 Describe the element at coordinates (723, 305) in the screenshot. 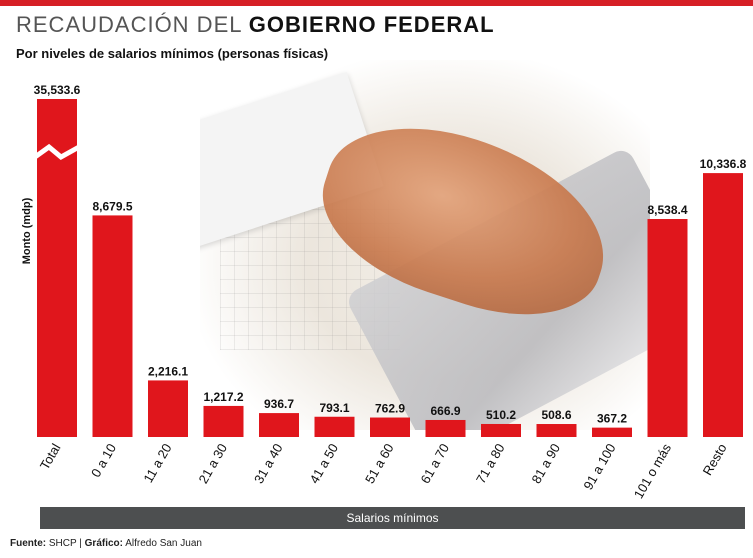

I see `bar-resto` at that location.